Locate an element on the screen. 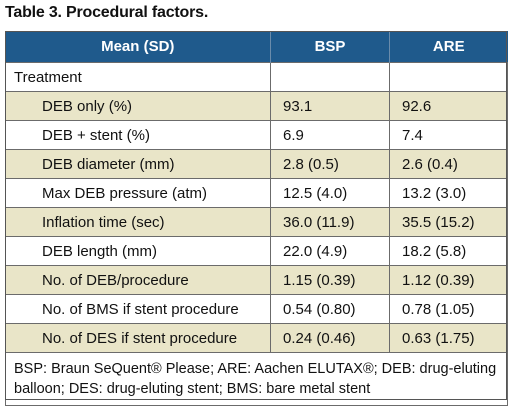 Image resolution: width=513 pixels, height=406 pixels. table-row: DEB + stent (%) 6.9 7.4 is located at coordinates (256, 135).